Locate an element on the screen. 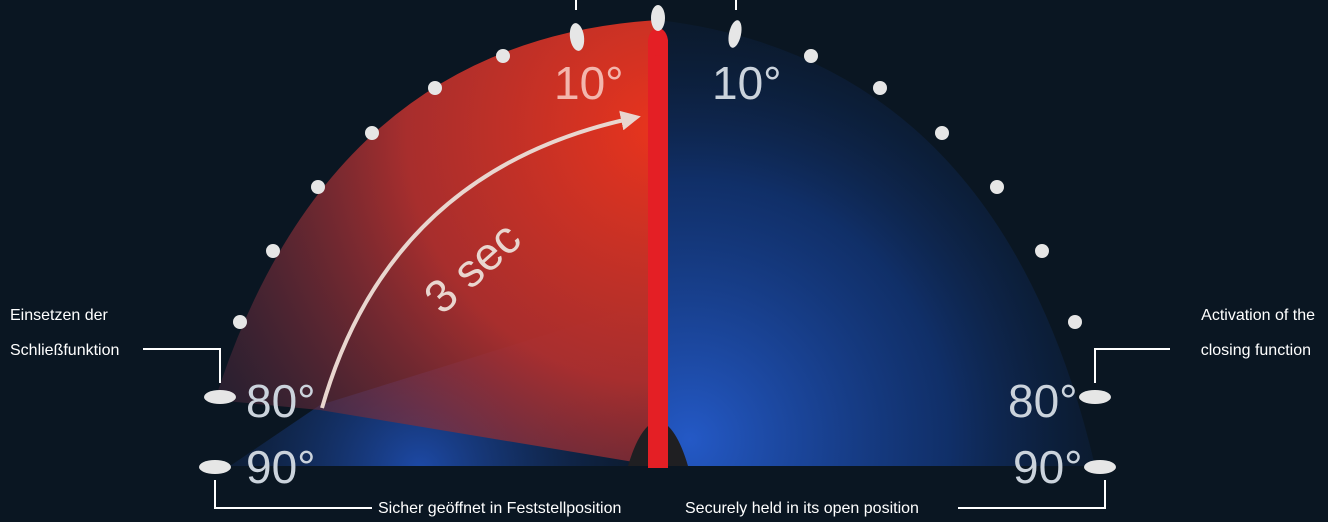 This screenshot has height=522, width=1328. door-top is located at coordinates (658, 42).